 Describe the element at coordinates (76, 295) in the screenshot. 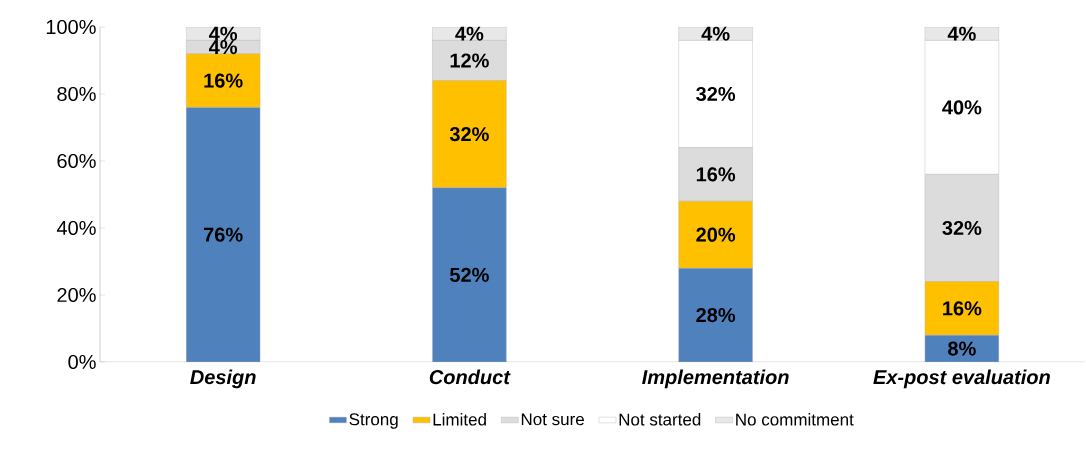

I see `y-tick-label: 20%` at that location.